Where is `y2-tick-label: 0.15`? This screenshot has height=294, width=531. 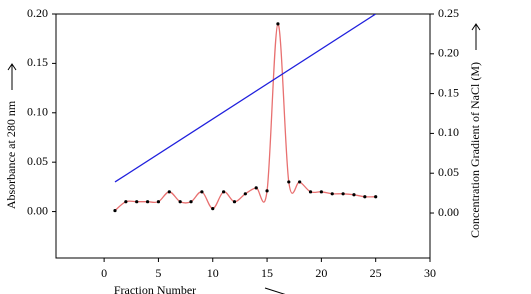 y2-tick-label: 0.15 is located at coordinates (448, 92).